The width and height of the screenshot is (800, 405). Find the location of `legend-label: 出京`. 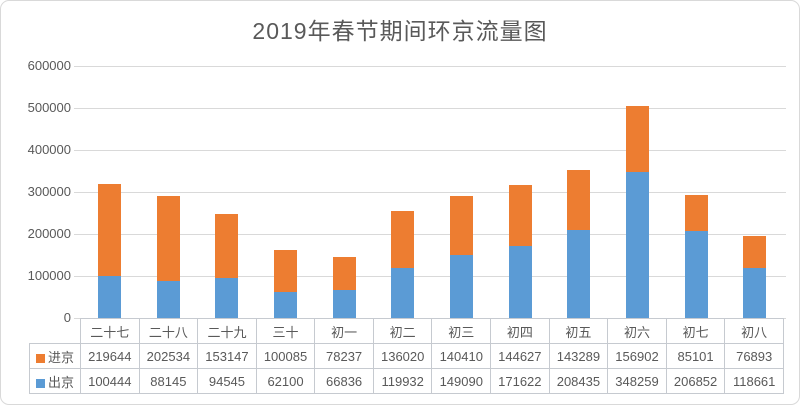

legend-label: 出京 is located at coordinates (60, 382).